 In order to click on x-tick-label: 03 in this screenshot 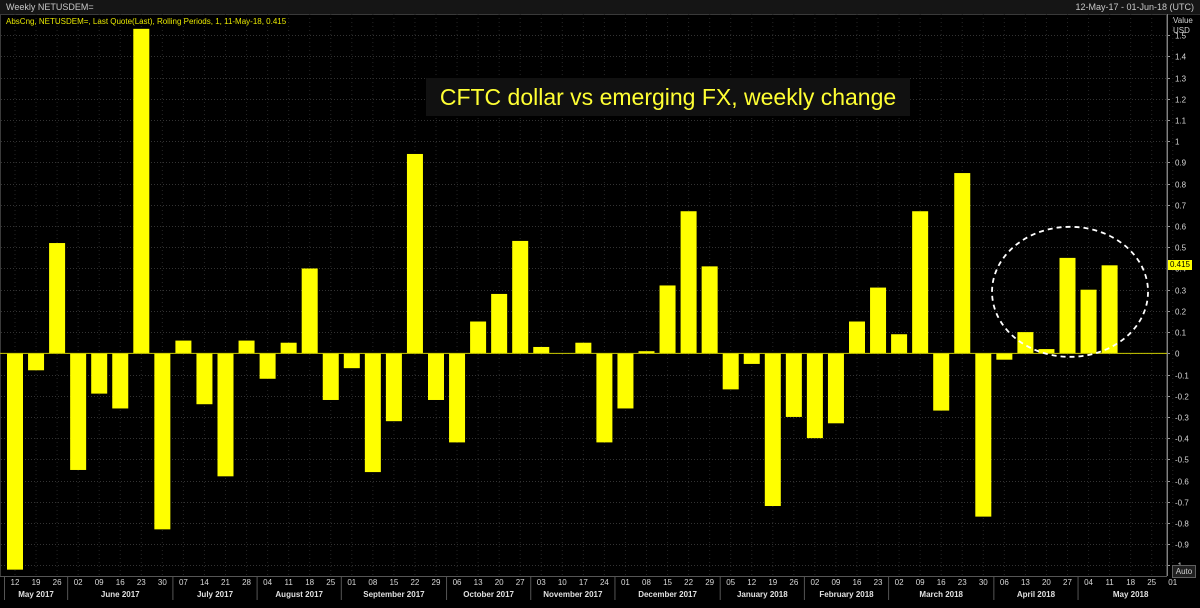, I will do `click(541, 582)`.